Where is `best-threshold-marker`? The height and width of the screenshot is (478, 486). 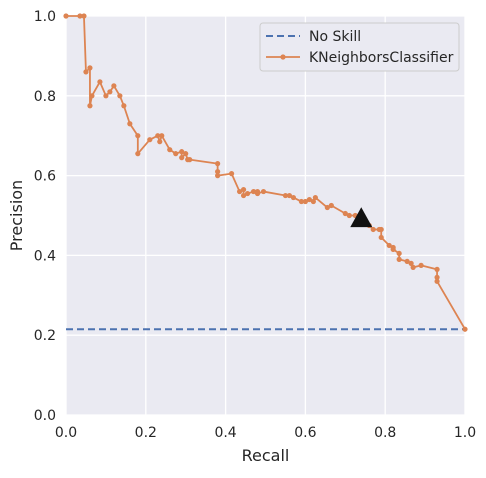 best-threshold-marker is located at coordinates (361, 217).